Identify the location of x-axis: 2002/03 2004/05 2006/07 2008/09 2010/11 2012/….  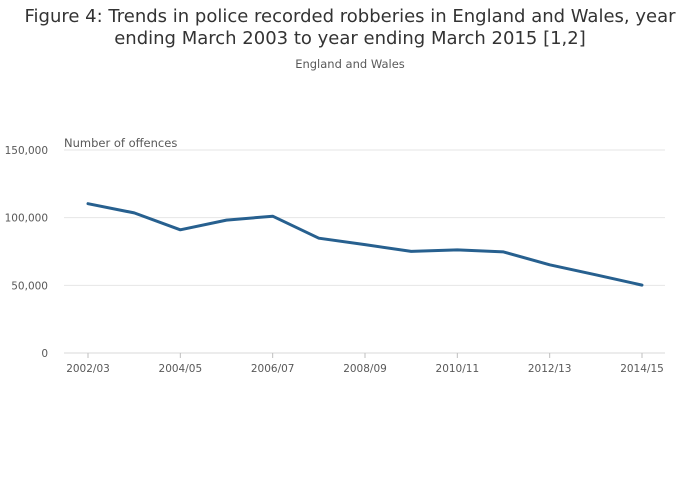
(364, 363).